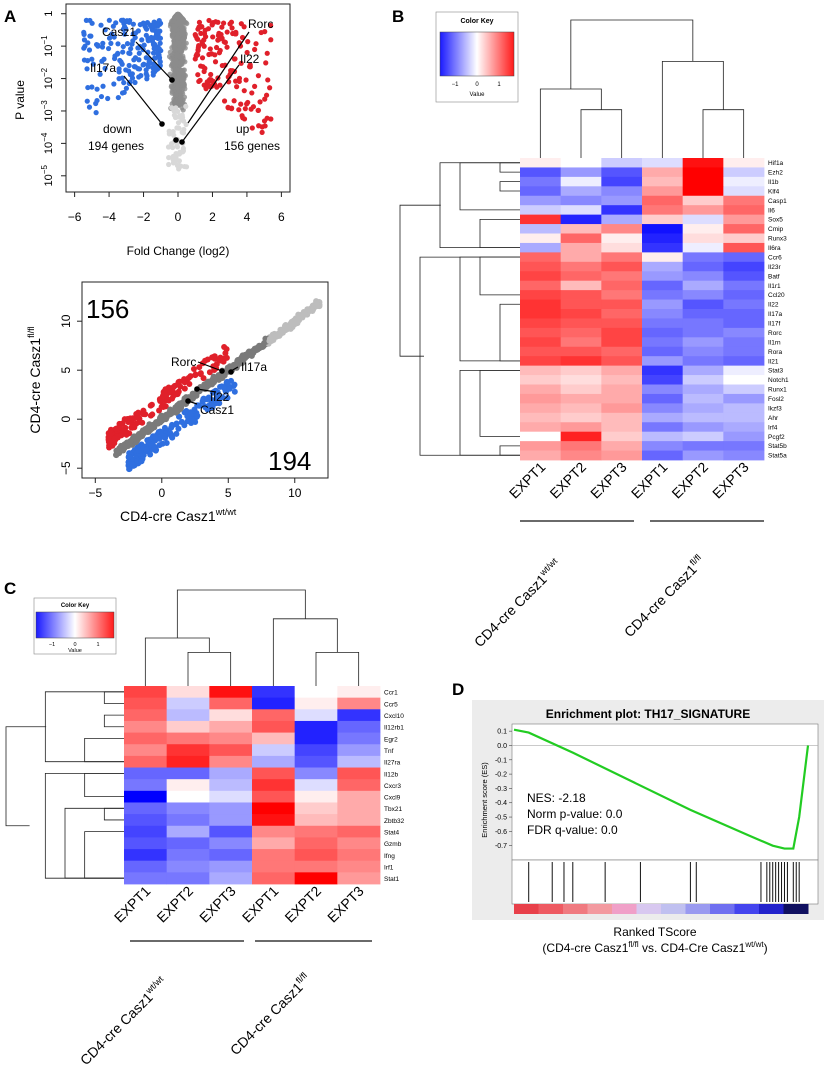 Image resolution: width=827 pixels, height=1068 pixels. What do you see at coordinates (10, 16) in the screenshot?
I see `panel-label-a: A` at bounding box center [10, 16].